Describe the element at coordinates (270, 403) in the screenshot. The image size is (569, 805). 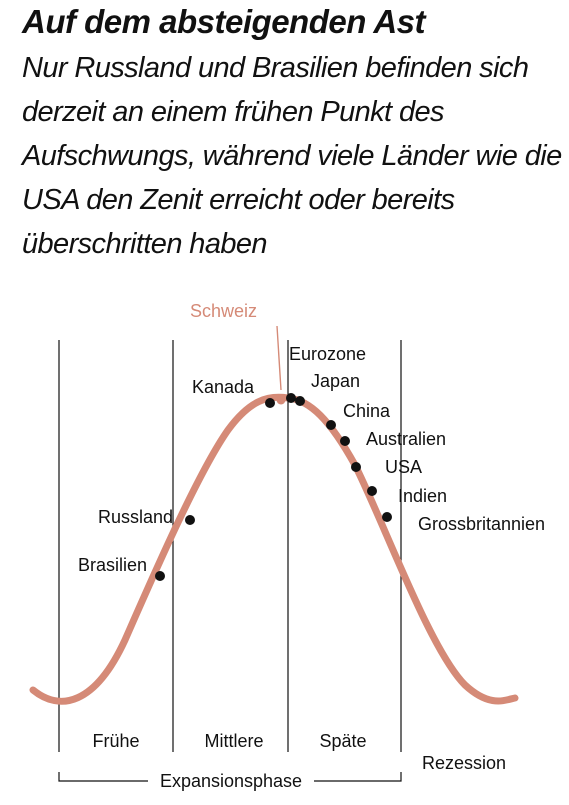
I see `dot-kanada` at that location.